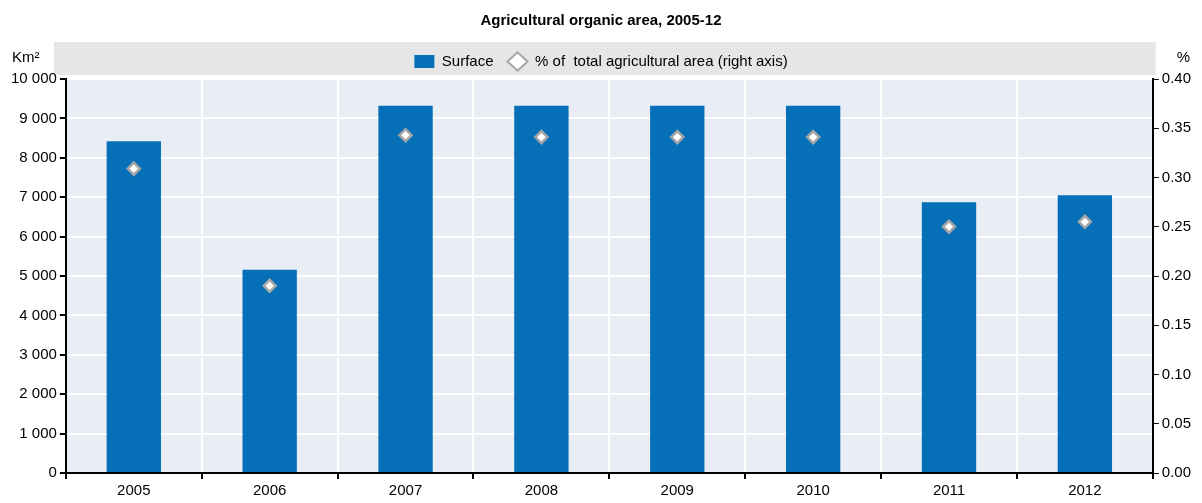  I want to click on x-tick-label: 2009, so click(677, 490).